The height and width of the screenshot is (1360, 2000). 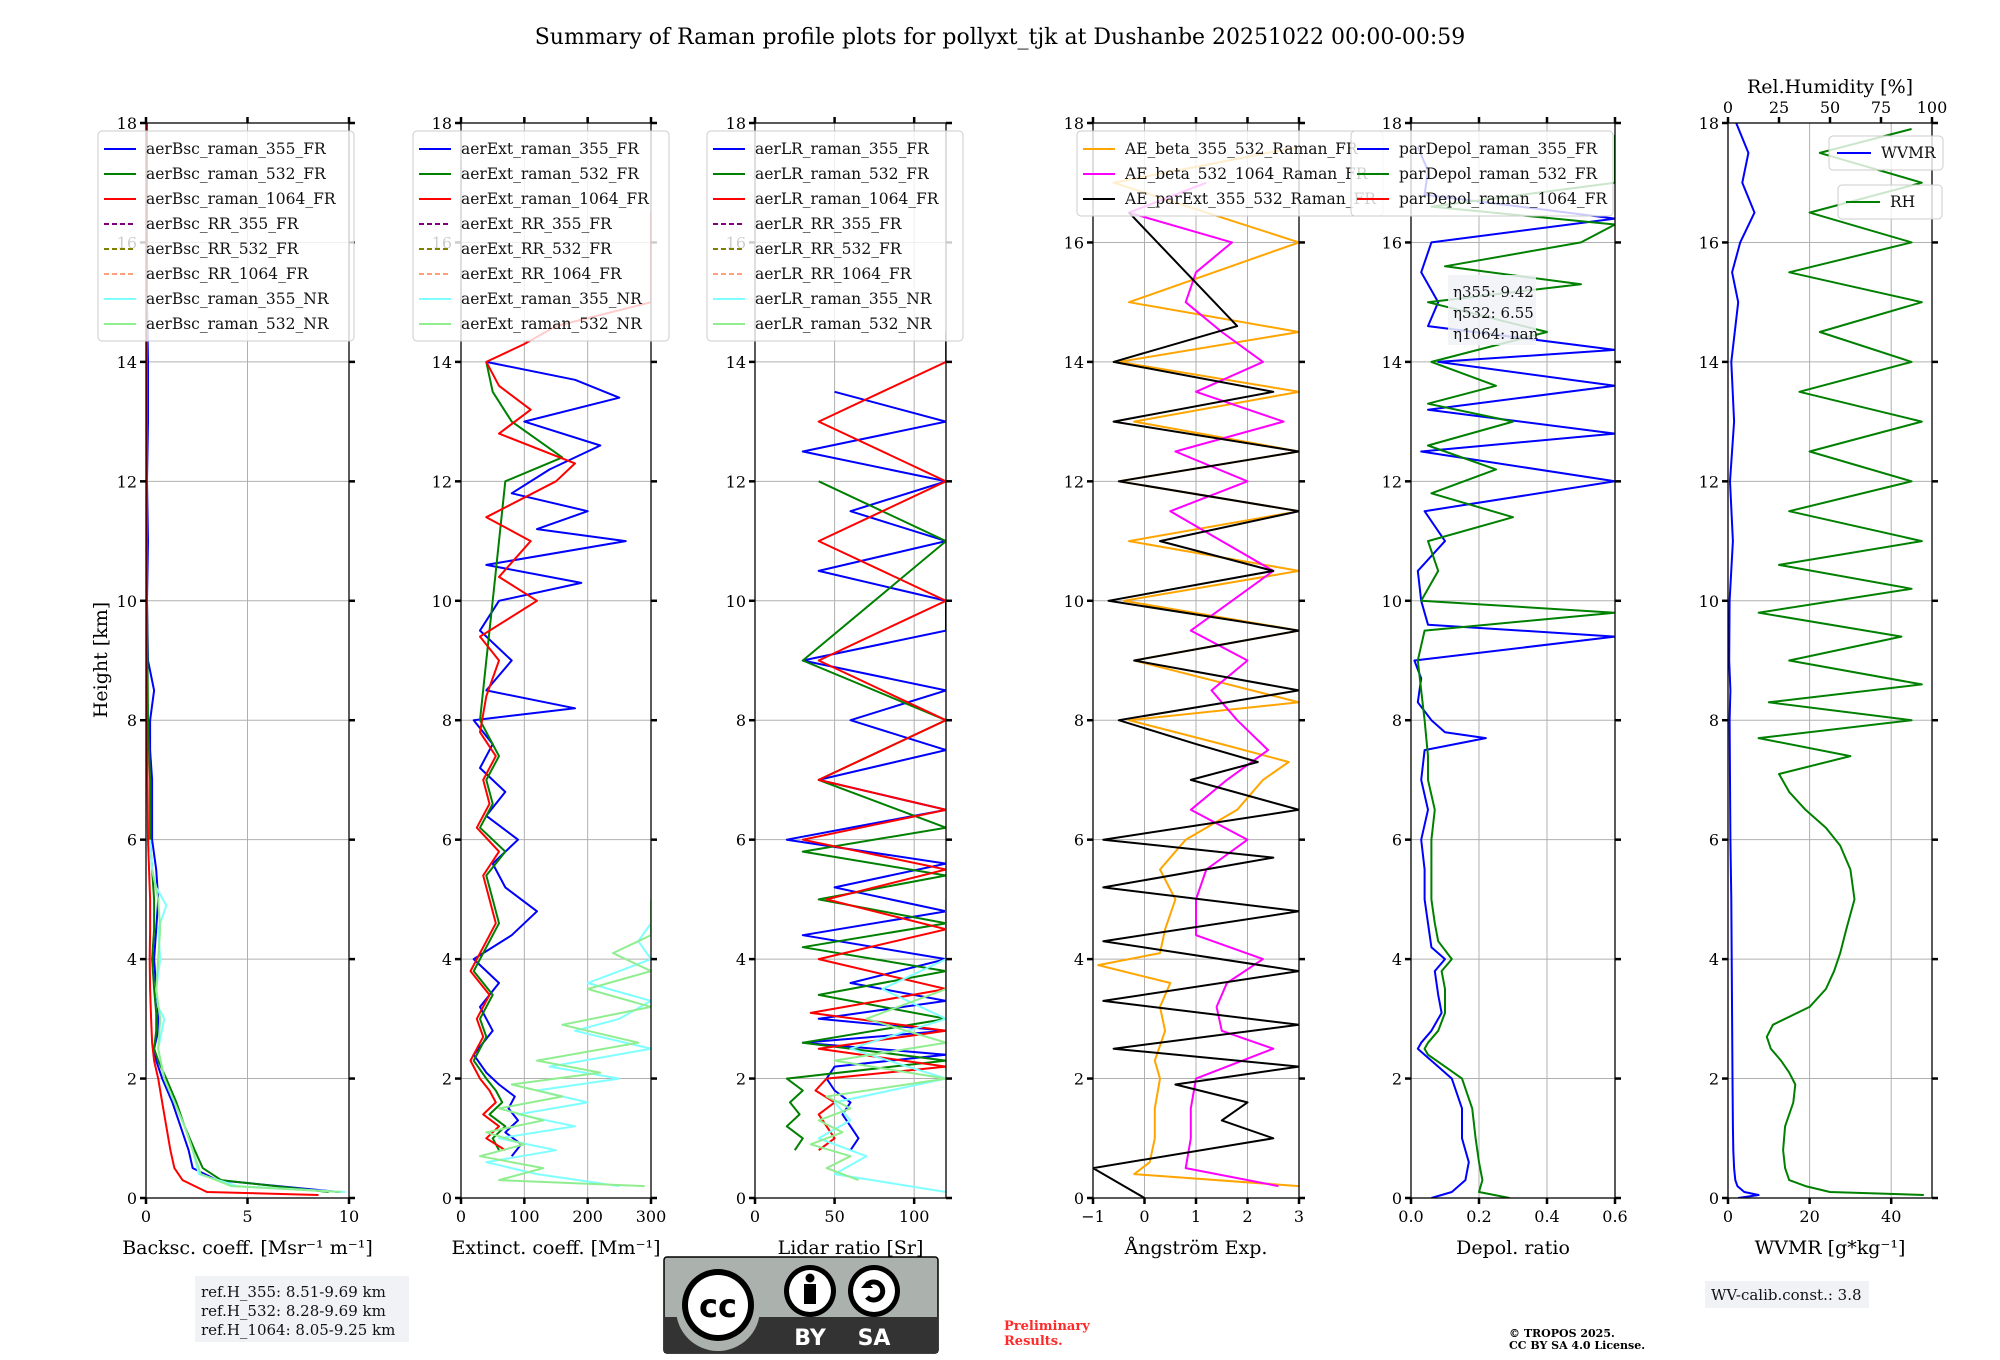 What do you see at coordinates (542, 274) in the screenshot?
I see `legend-label-aerExt_RR_1064_FR: aerExt_RR_1064_FR` at bounding box center [542, 274].